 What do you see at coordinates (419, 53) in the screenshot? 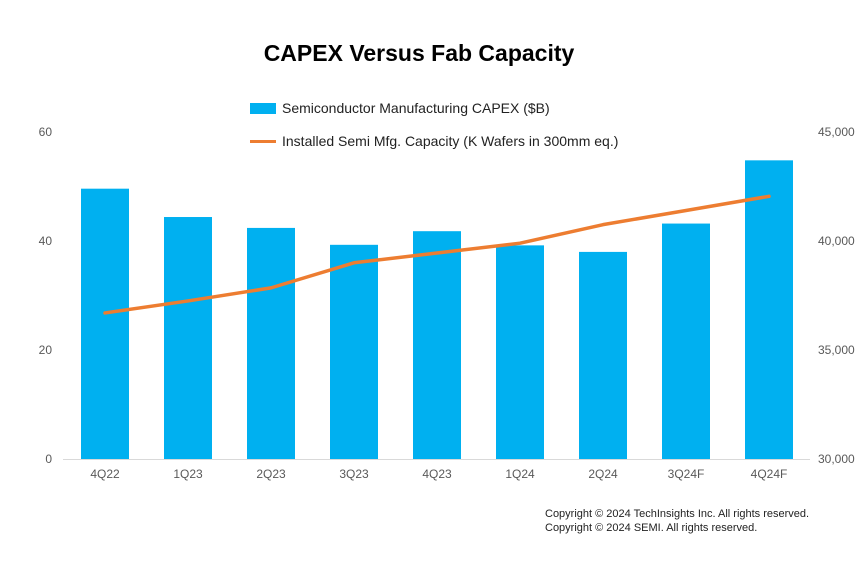
I see `chart-title: CAPEX Versus Fab Capacity` at bounding box center [419, 53].